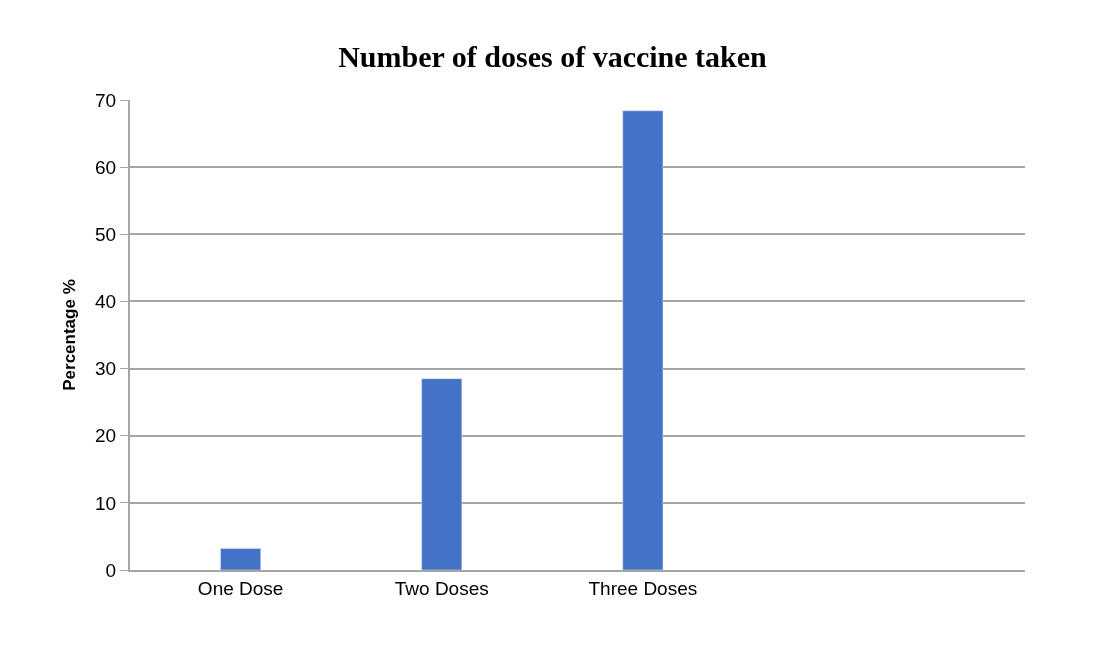 Image resolution: width=1105 pixels, height=650 pixels. I want to click on y-tick-label: 40, so click(106, 302).